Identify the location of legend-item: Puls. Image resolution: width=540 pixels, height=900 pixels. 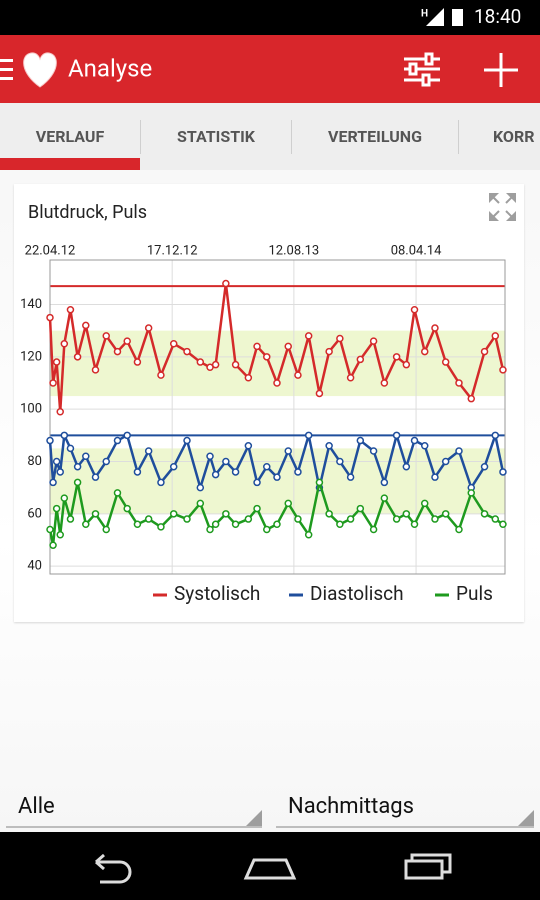
(464, 593).